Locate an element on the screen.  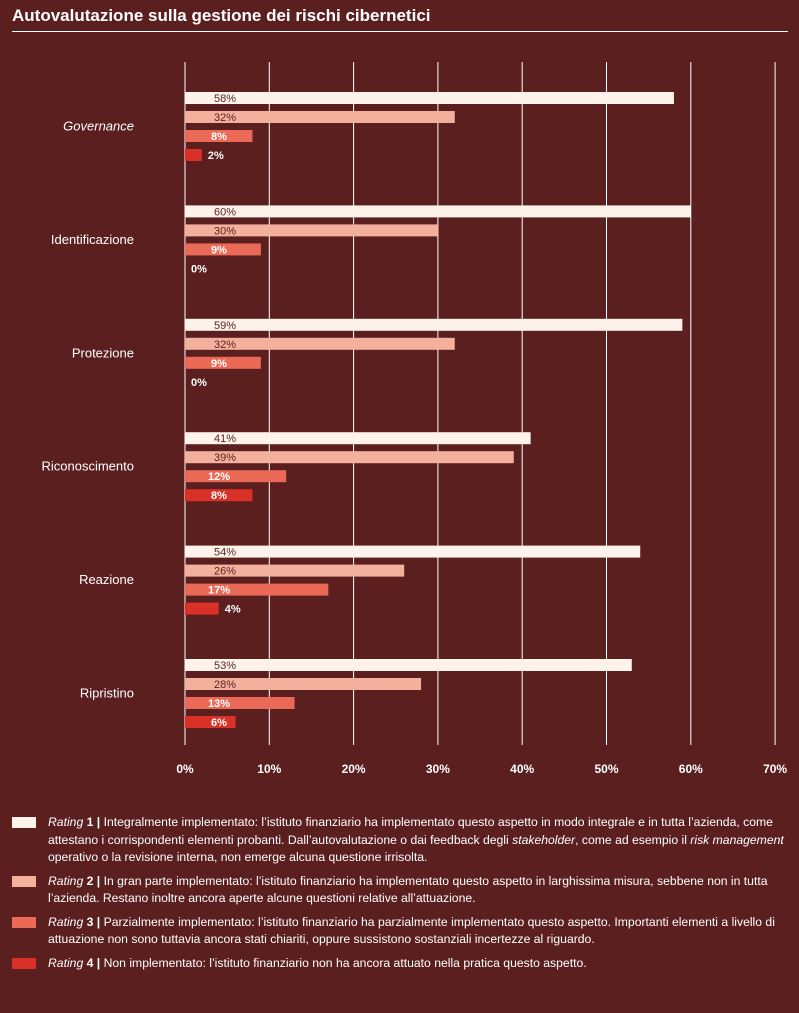
legend-rating-number: 4 | is located at coordinates (93, 962).